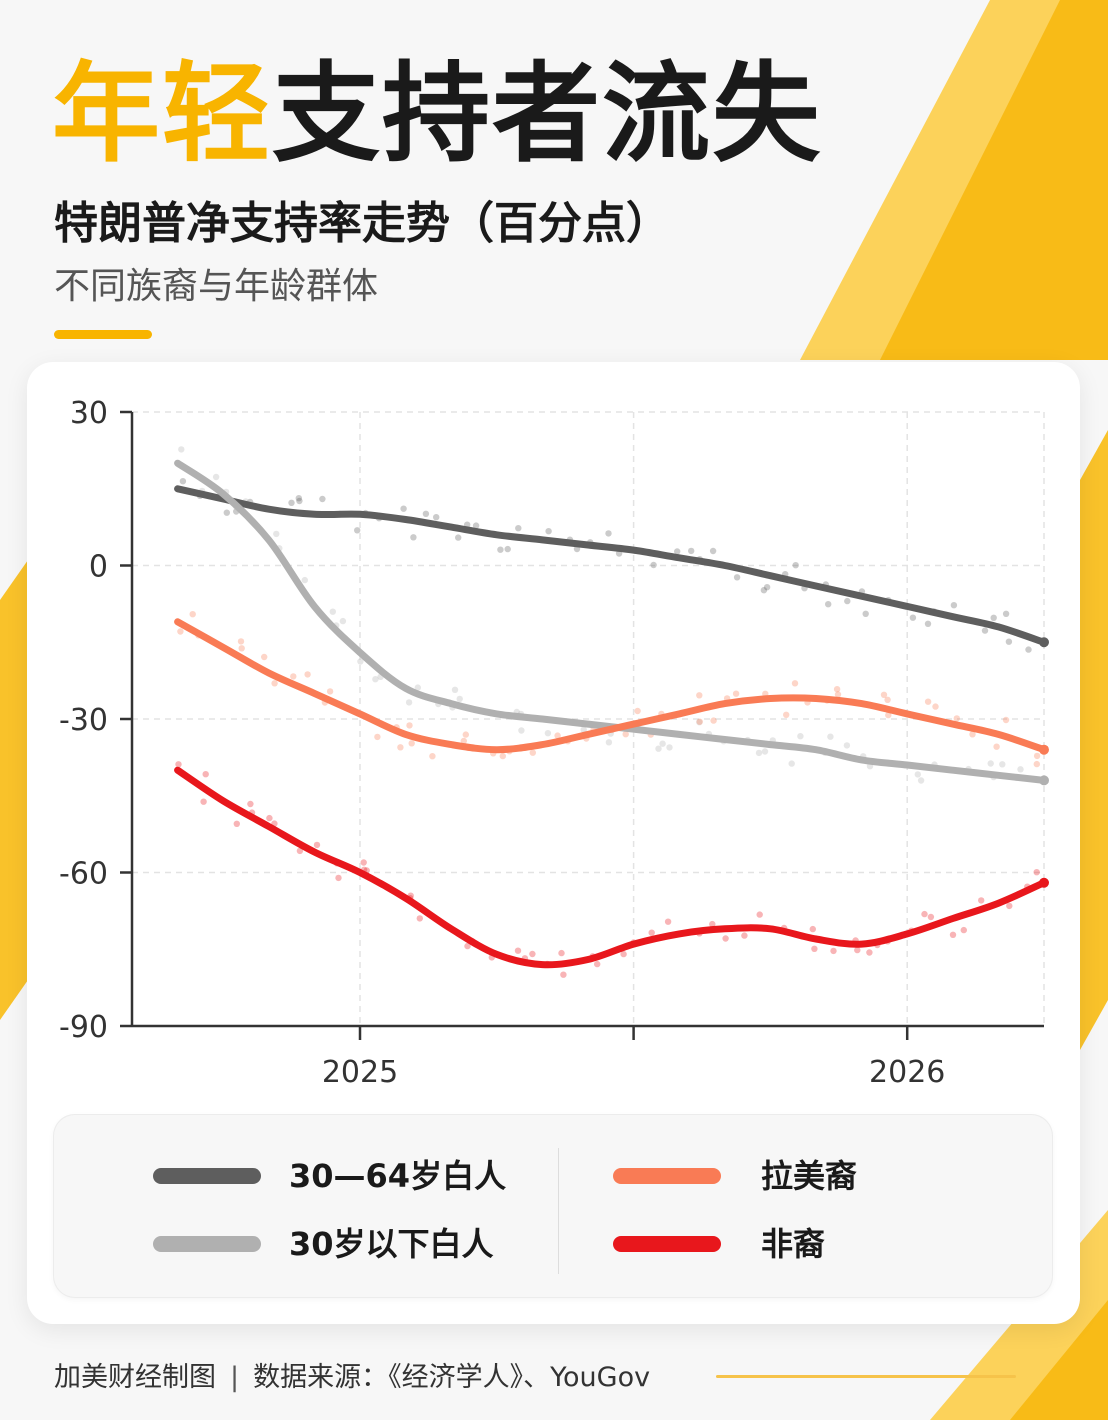 Image resolution: width=1108 pixels, height=1420 pixels. I want to click on footer-source: 数据来源：《经济学人》、YouGov, so click(452, 1377).